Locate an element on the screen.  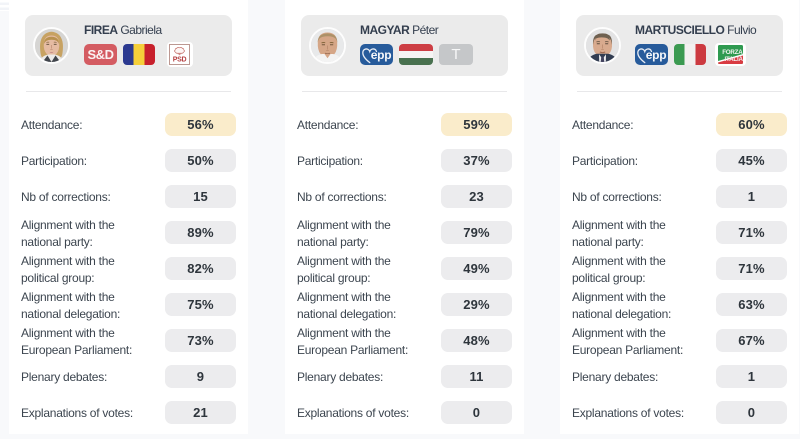
svg-text: FORZA is located at coordinates (732, 52).